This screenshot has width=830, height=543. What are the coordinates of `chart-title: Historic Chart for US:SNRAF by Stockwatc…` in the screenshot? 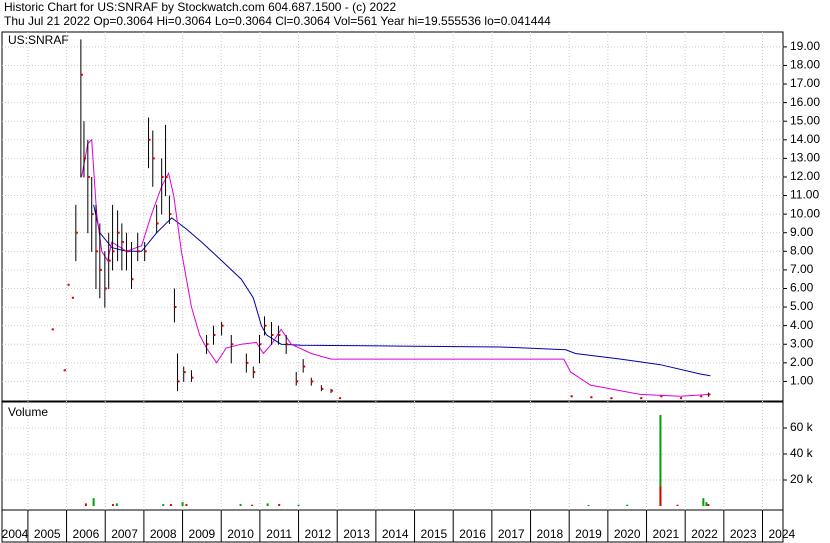 It's located at (200, 7).